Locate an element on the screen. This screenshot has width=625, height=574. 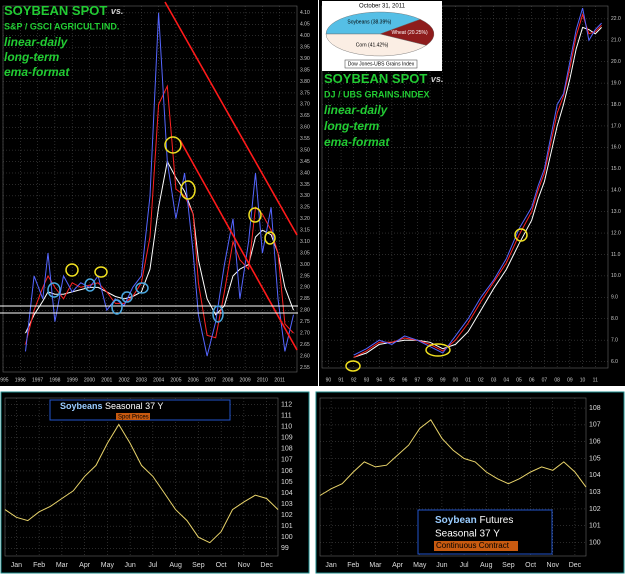
y-tick-label: 18.0 is located at coordinates (616, 105).